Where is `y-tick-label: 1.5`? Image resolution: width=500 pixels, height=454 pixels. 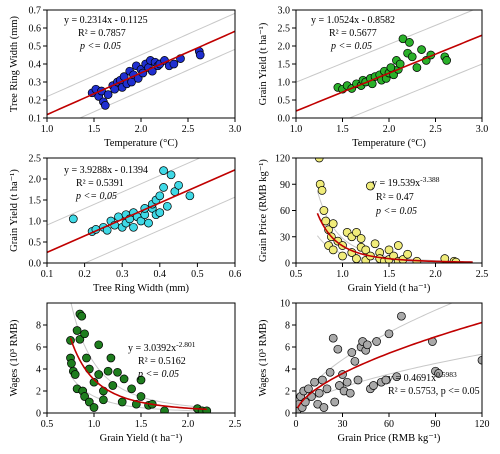
y-tick-label: 1.5 is located at coordinates (284, 65).